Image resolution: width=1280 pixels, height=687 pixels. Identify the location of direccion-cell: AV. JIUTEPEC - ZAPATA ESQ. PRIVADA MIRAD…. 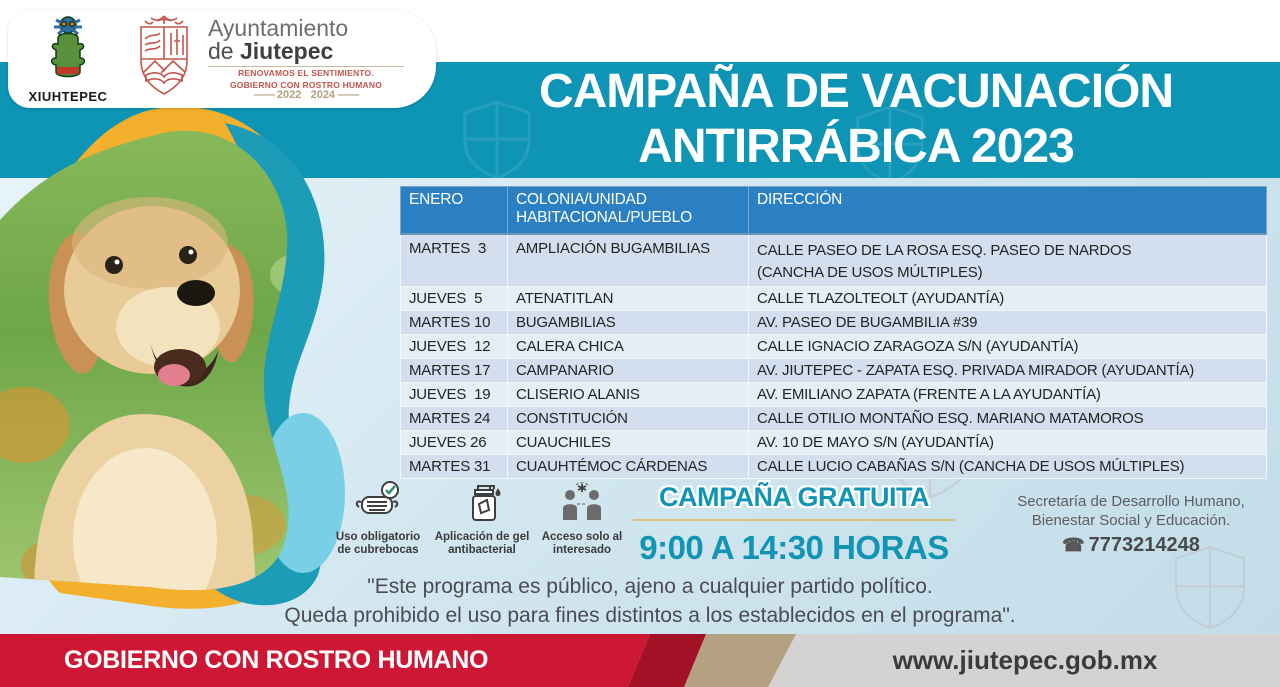
(1007, 370).